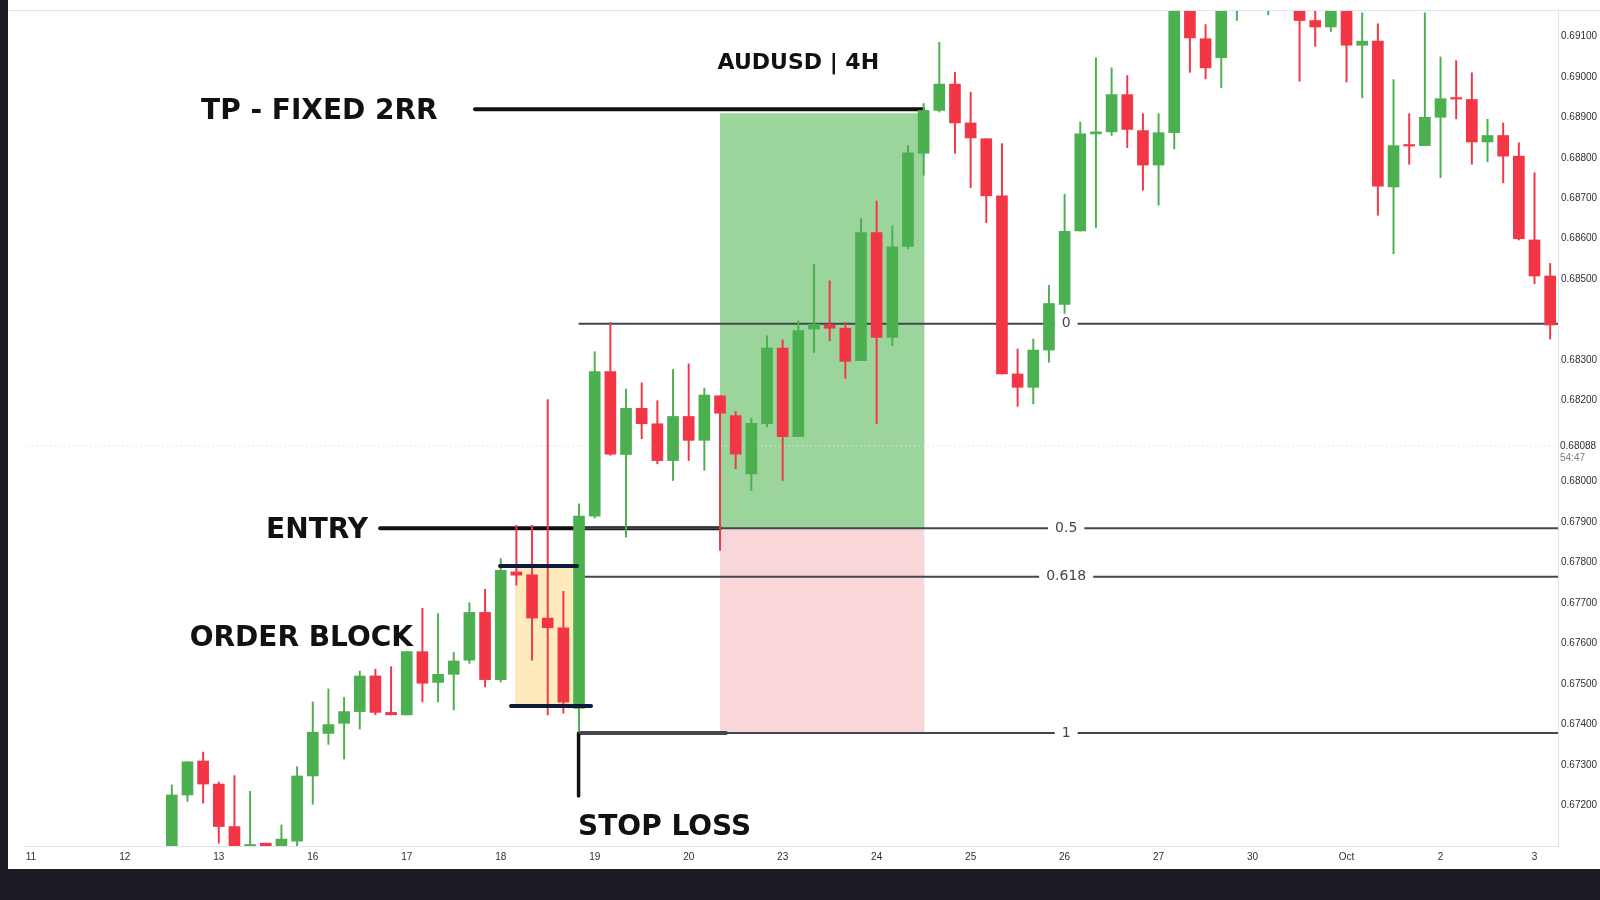 This screenshot has height=900, width=1600. I want to click on ref-line-label: 0.68088, so click(1578, 445).